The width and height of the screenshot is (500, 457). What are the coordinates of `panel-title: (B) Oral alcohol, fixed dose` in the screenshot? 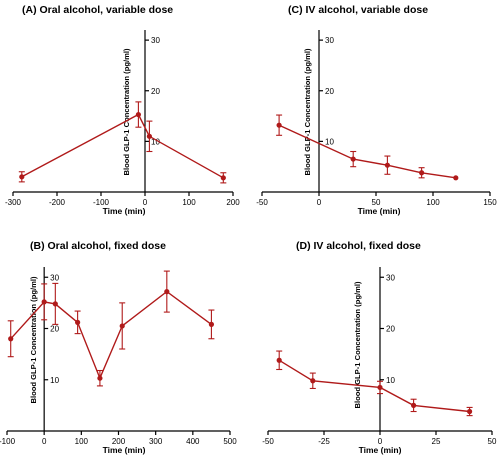 It's located at (98, 246).